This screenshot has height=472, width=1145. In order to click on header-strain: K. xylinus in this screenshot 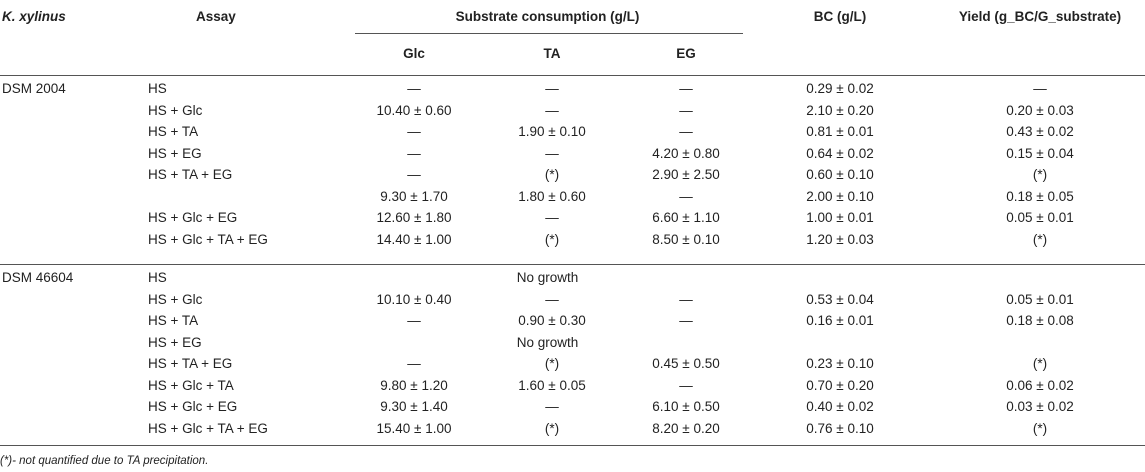, I will do `click(34, 16)`.